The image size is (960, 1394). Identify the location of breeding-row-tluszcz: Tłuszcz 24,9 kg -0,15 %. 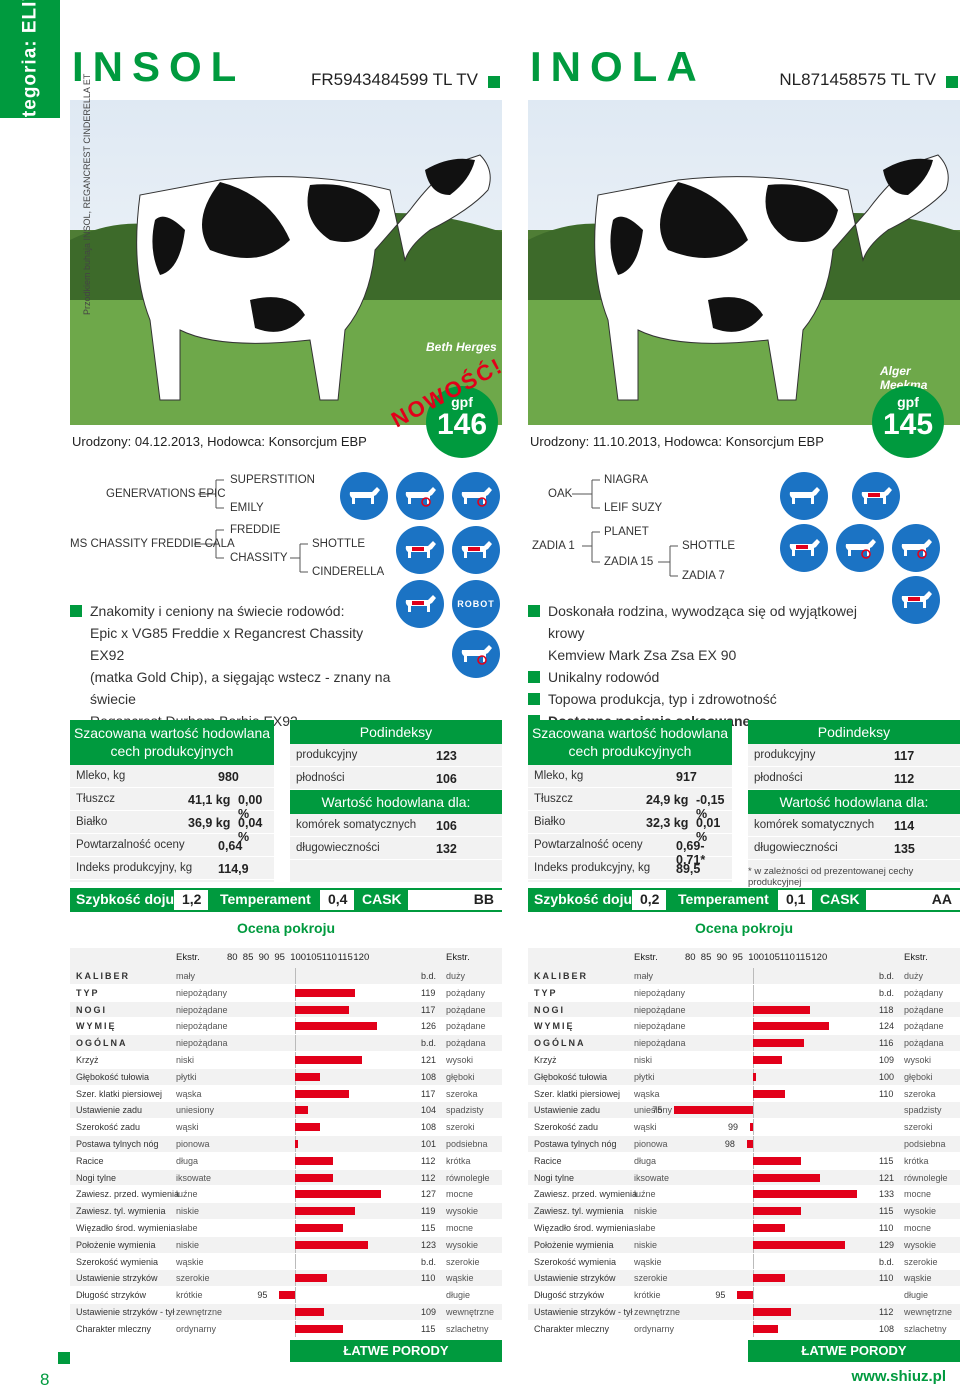
(630, 804).